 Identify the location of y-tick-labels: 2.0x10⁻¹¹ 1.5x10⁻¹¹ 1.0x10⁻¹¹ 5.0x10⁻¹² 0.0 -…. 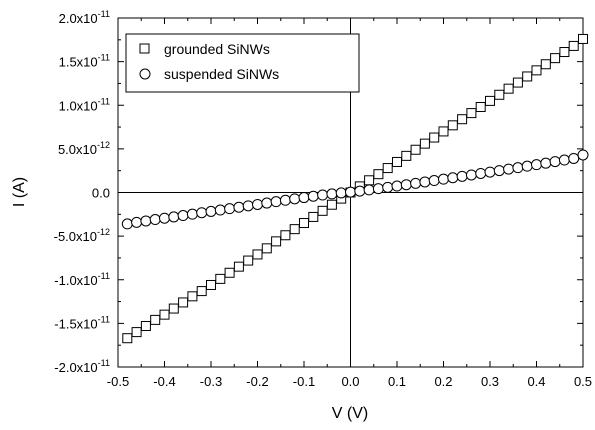
(82, 192).